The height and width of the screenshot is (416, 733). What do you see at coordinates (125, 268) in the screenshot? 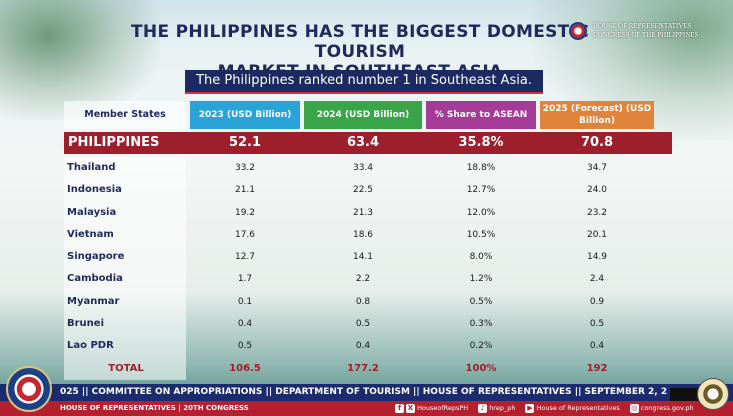
I see `states-column-shade` at bounding box center [125, 268].